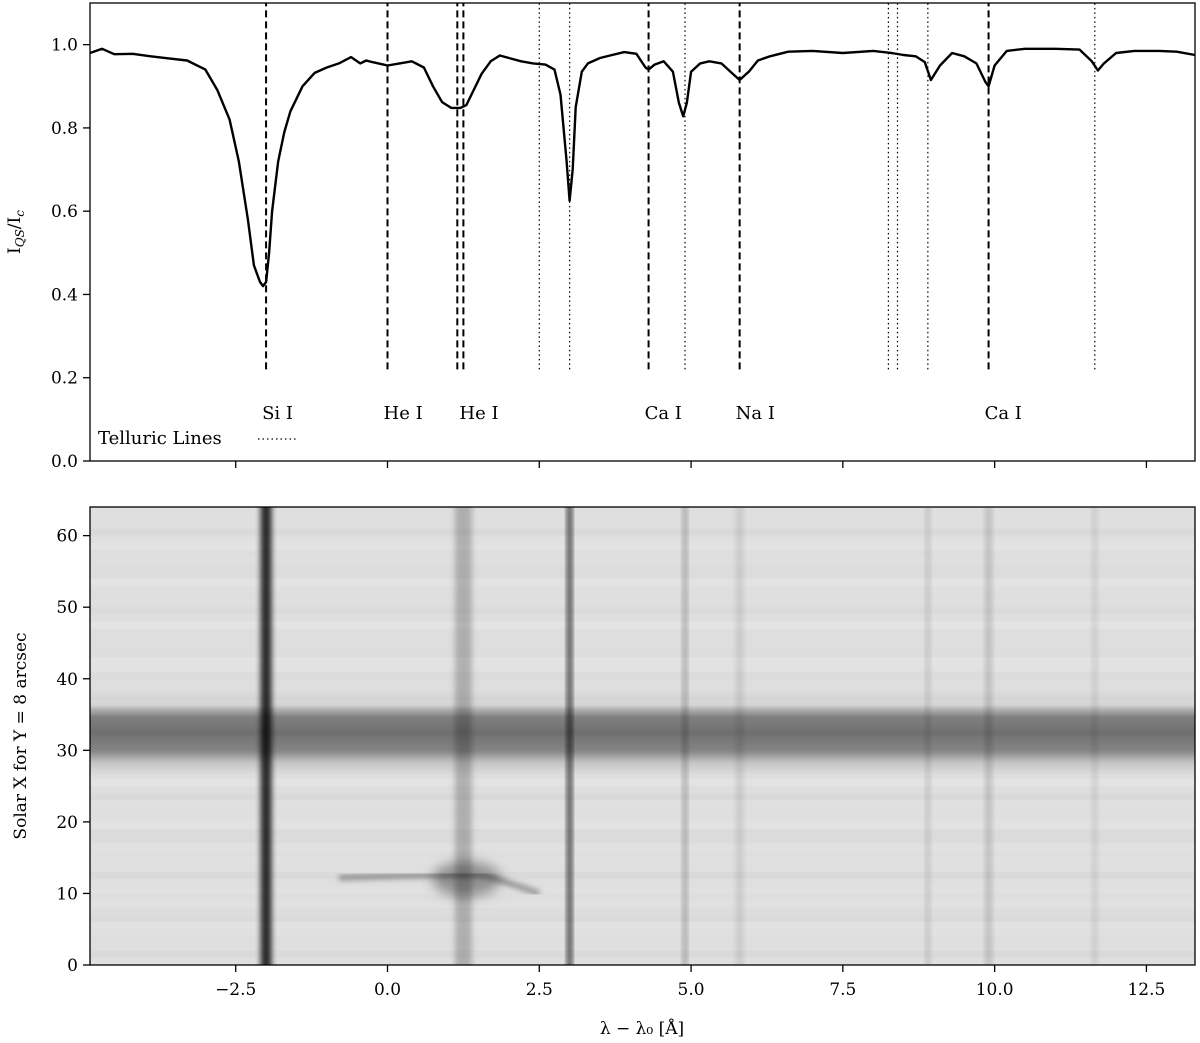 Image resolution: width=1200 pixels, height=1043 pixels. I want to click on line-label-1: He I, so click(403, 413).